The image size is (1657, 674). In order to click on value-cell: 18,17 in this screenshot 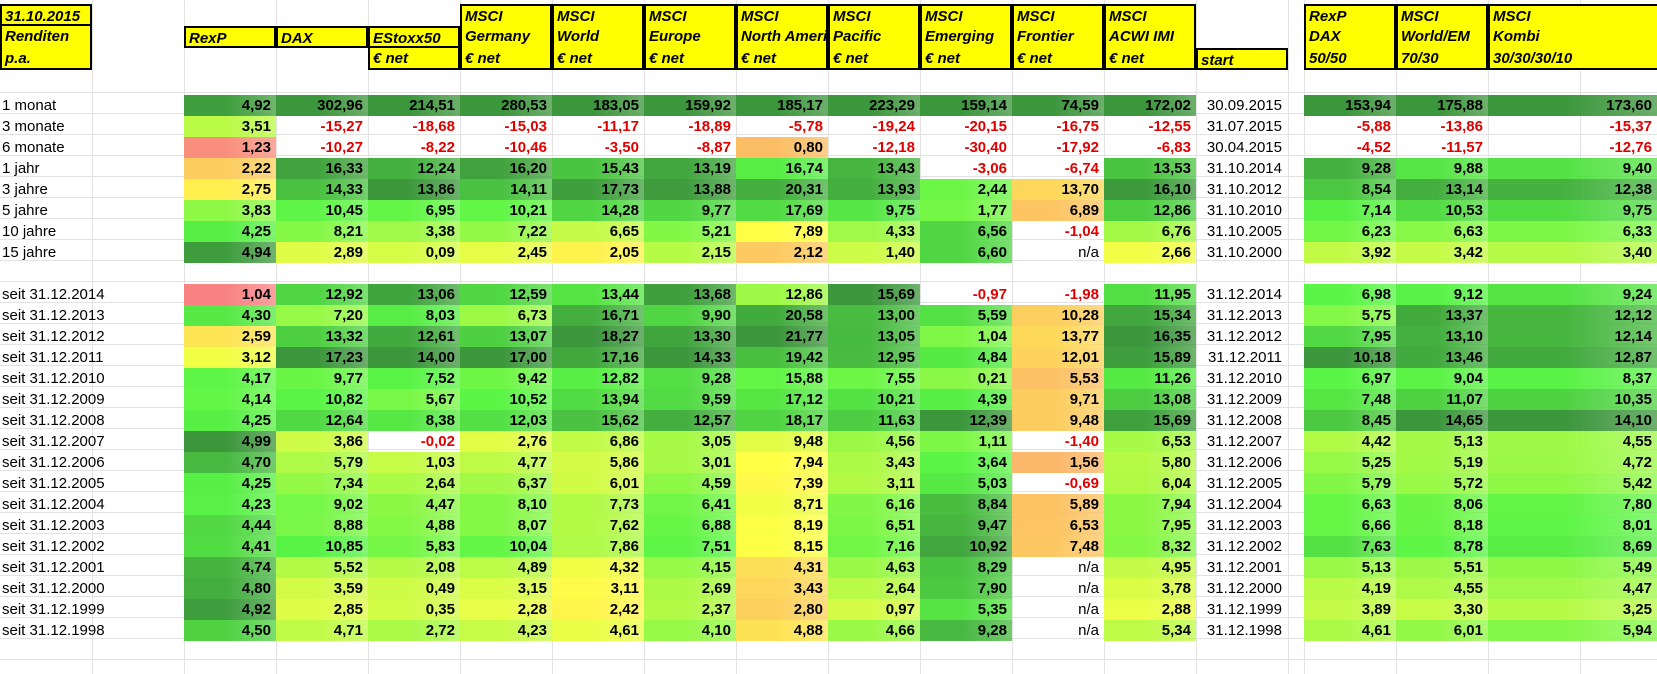, I will do `click(782, 420)`.